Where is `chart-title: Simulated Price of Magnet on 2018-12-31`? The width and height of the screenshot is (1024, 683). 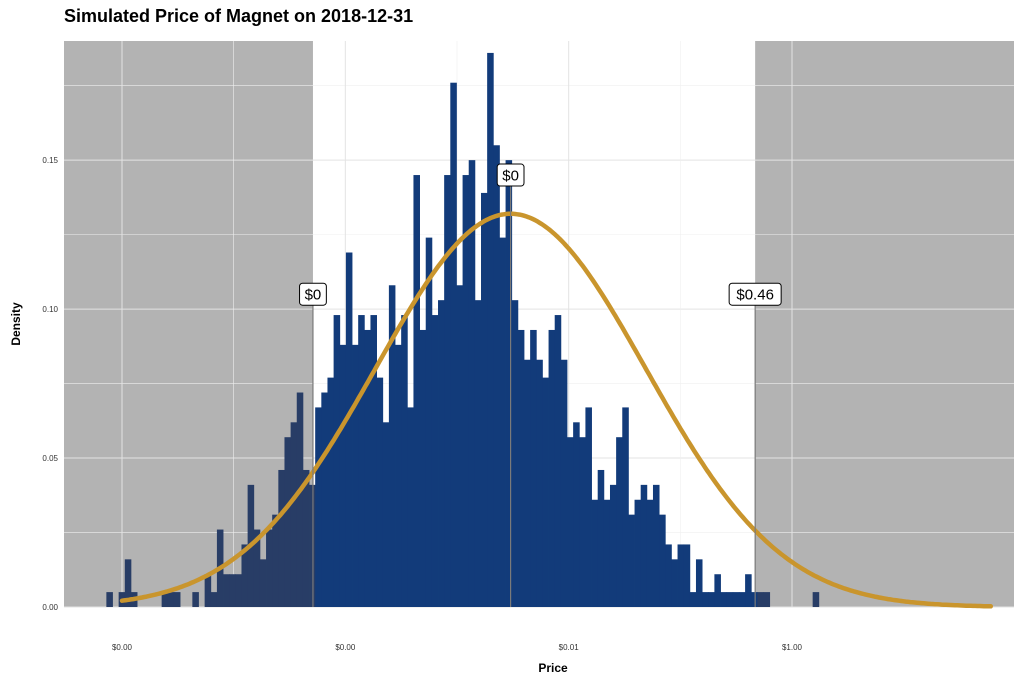
chart-title: Simulated Price of Magnet on 2018-12-31 is located at coordinates (239, 16).